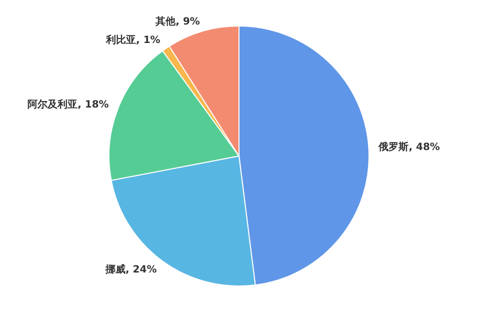  What do you see at coordinates (177, 22) in the screenshot?
I see `slice-label: 其他, 9%` at bounding box center [177, 22].